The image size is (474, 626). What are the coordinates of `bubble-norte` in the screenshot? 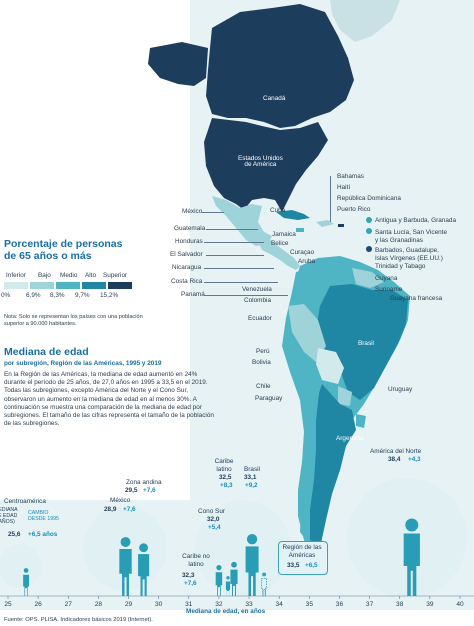 It's located at (407, 538).